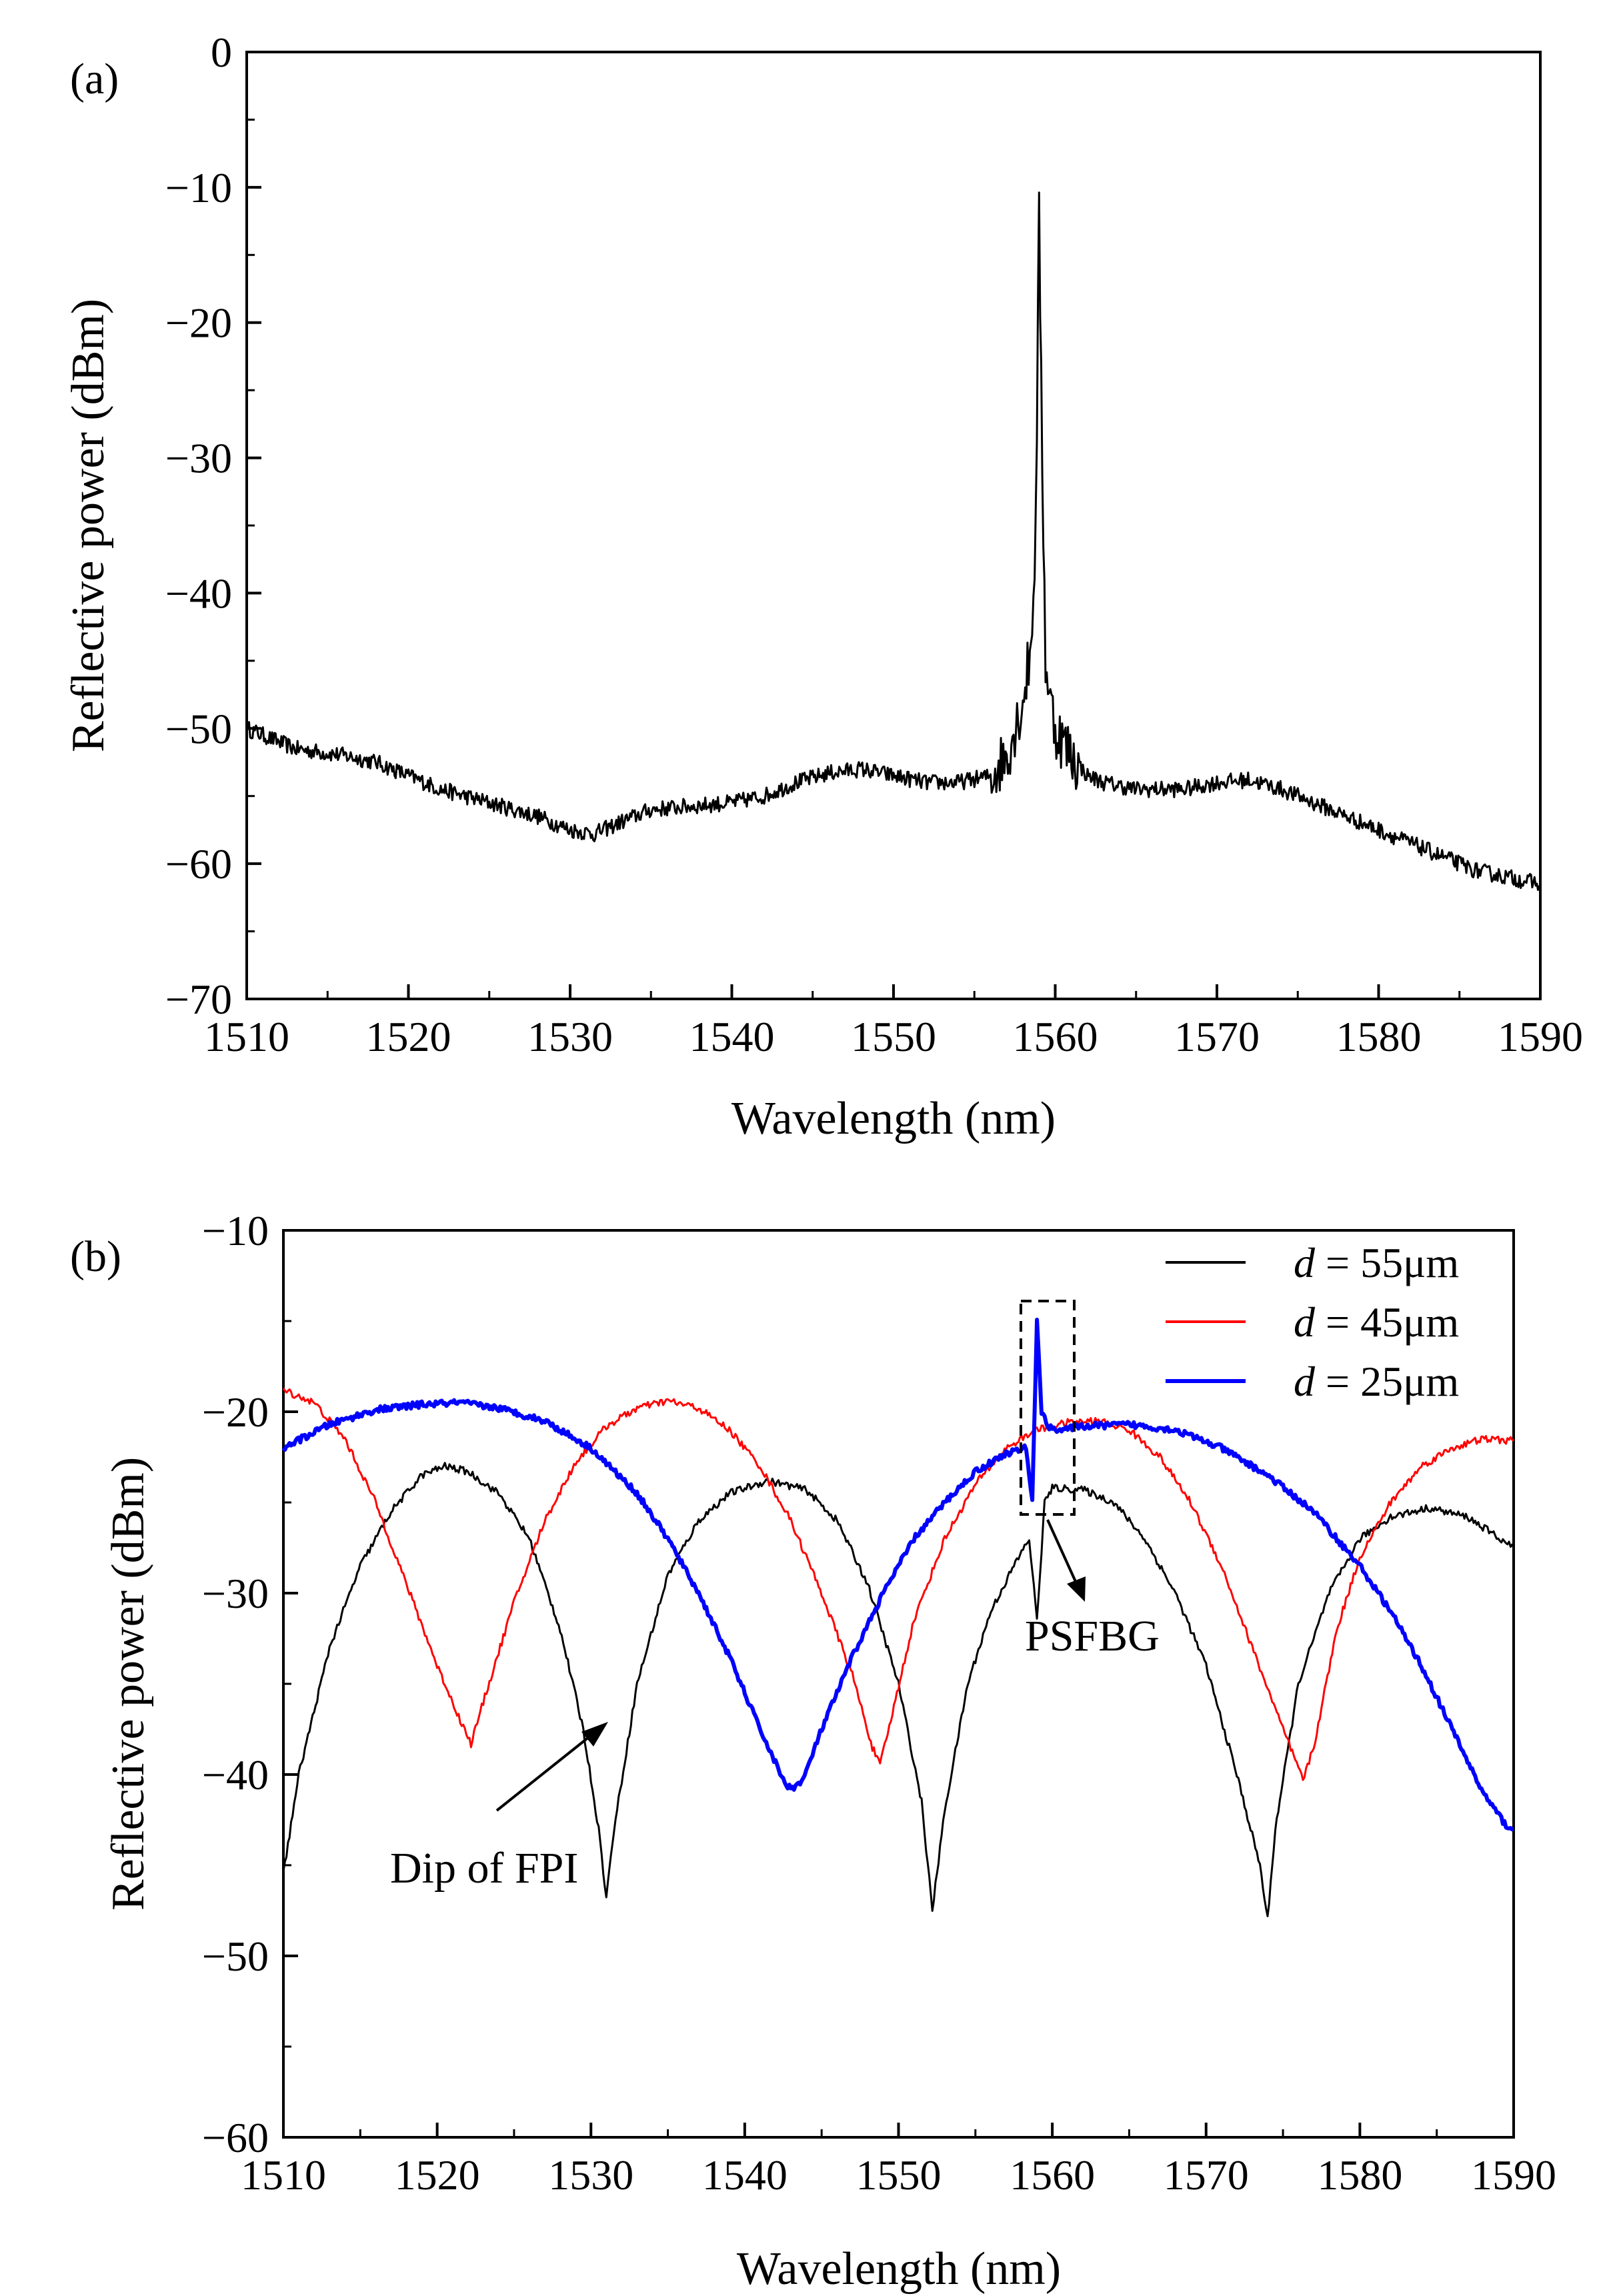 The height and width of the screenshot is (2296, 1615). Describe the element at coordinates (1076, 1589) in the screenshot. I see `psfbg-arrow-head` at that location.